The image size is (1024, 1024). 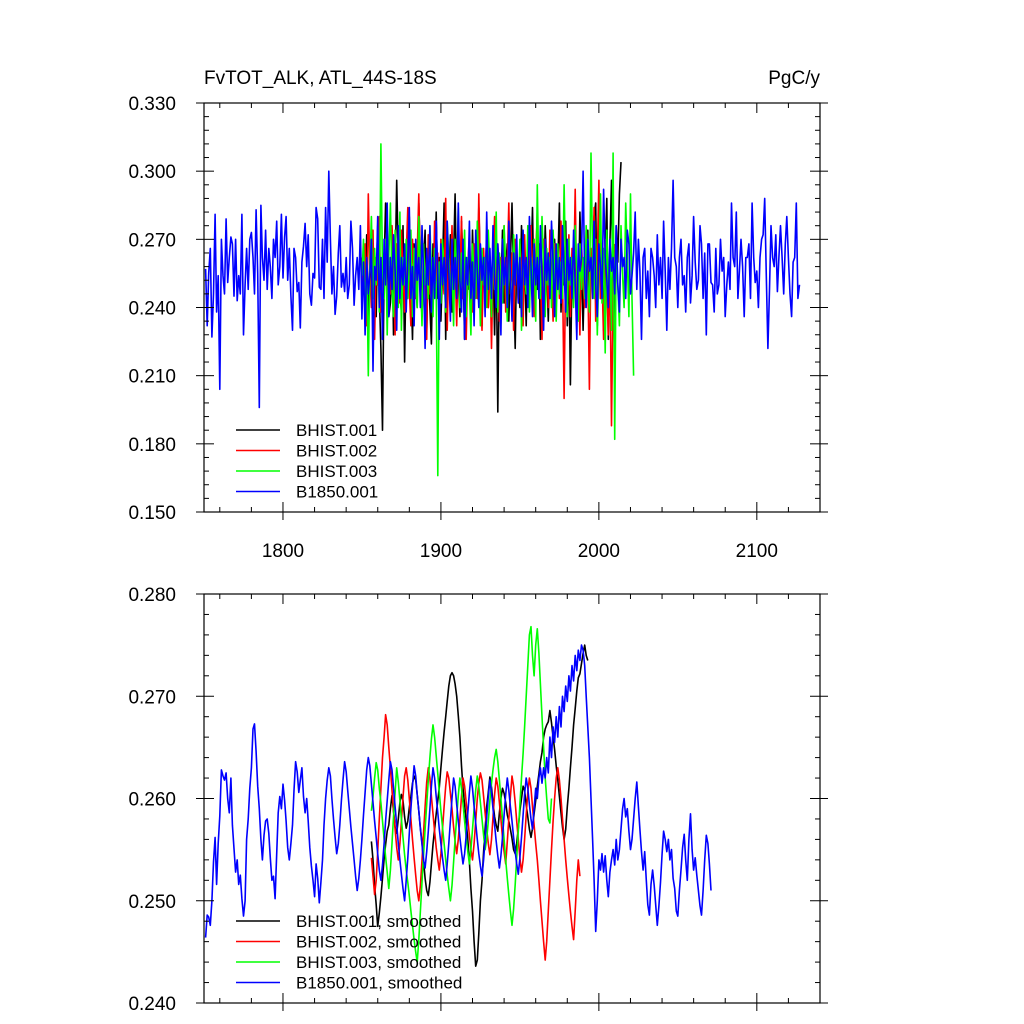 I want to click on y-tick-label: 0.210, so click(x=152, y=377).